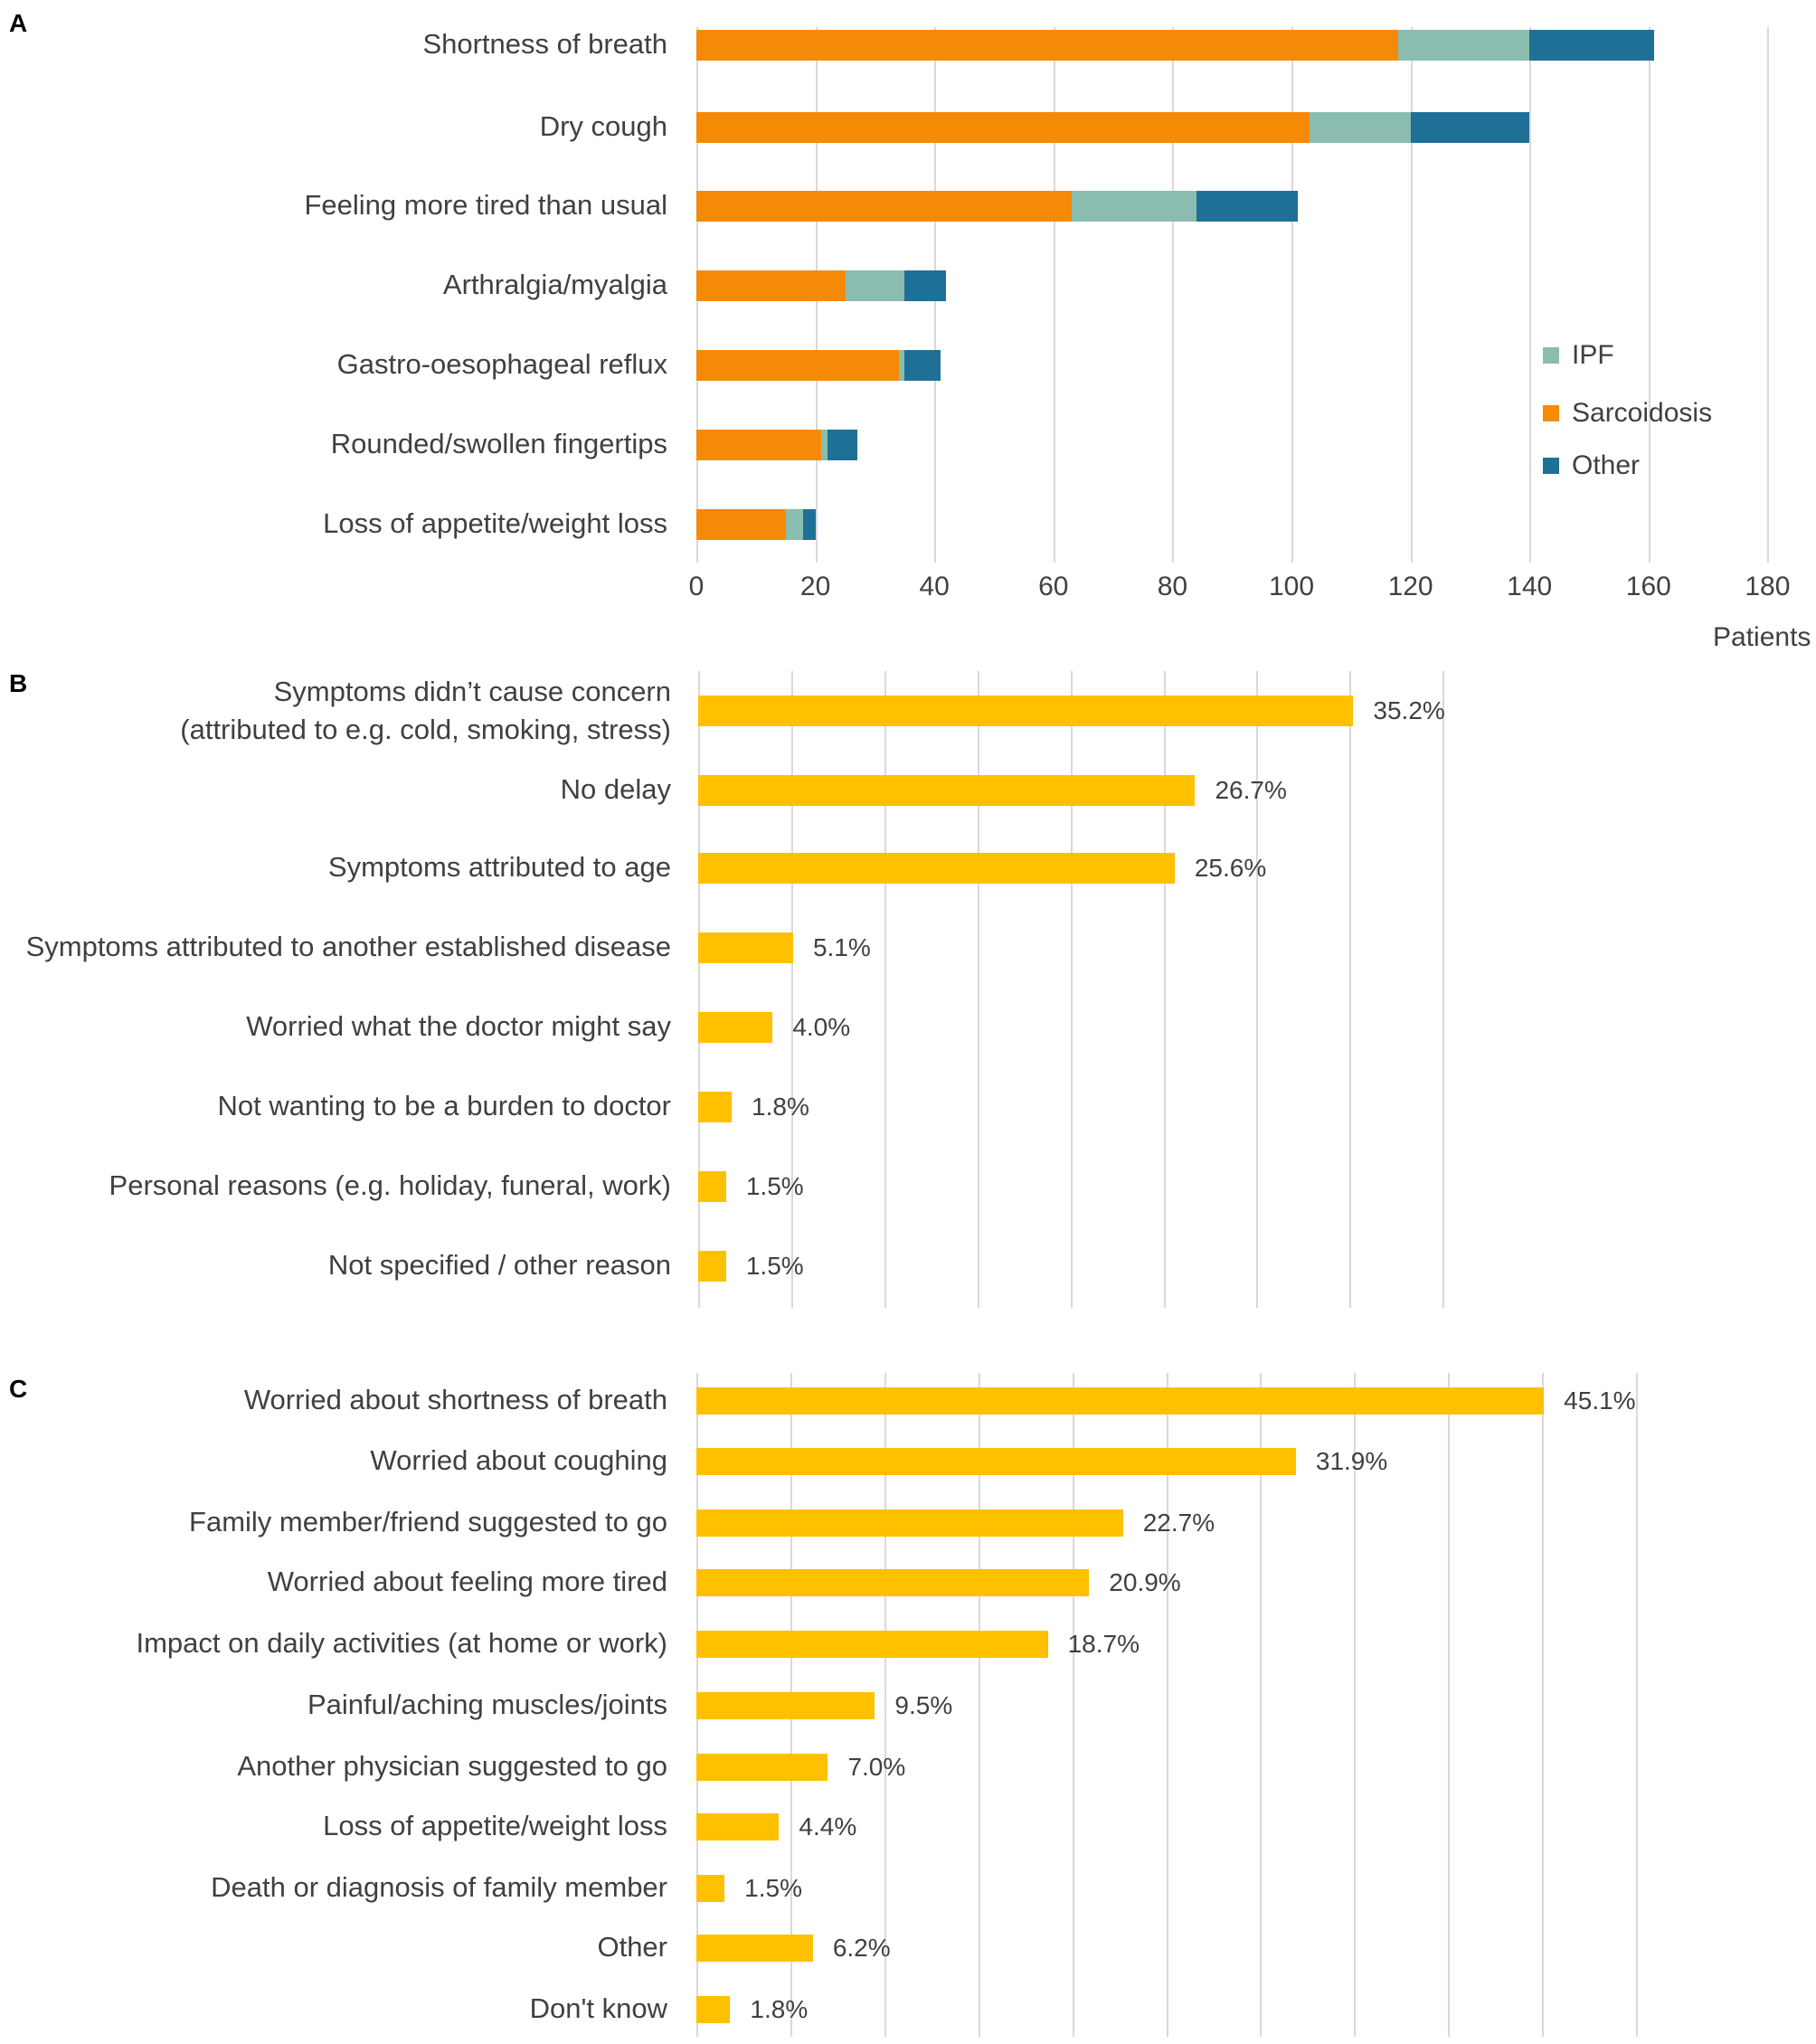 Image resolution: width=1816 pixels, height=2044 pixels. I want to click on panel-c-value-label: 4.4%, so click(828, 1827).